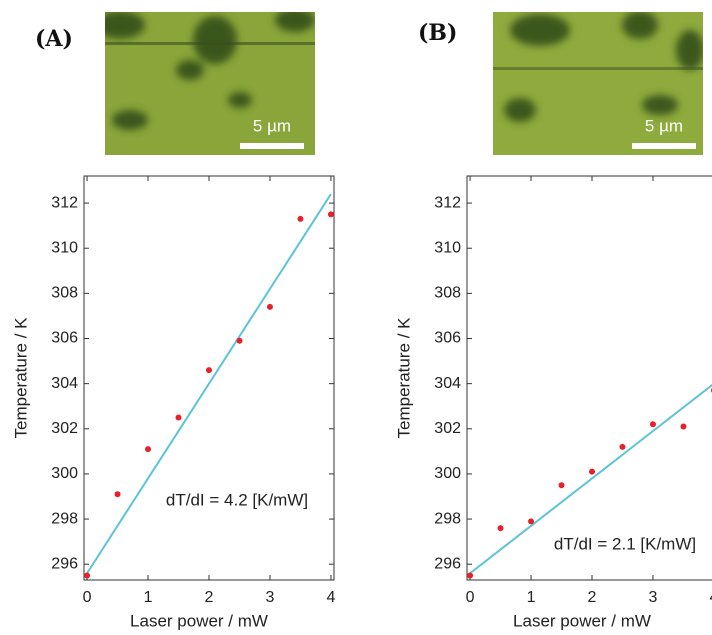  What do you see at coordinates (625, 543) in the screenshot?
I see `annotation: dT/dI = 2.1 [K/mW]` at bounding box center [625, 543].